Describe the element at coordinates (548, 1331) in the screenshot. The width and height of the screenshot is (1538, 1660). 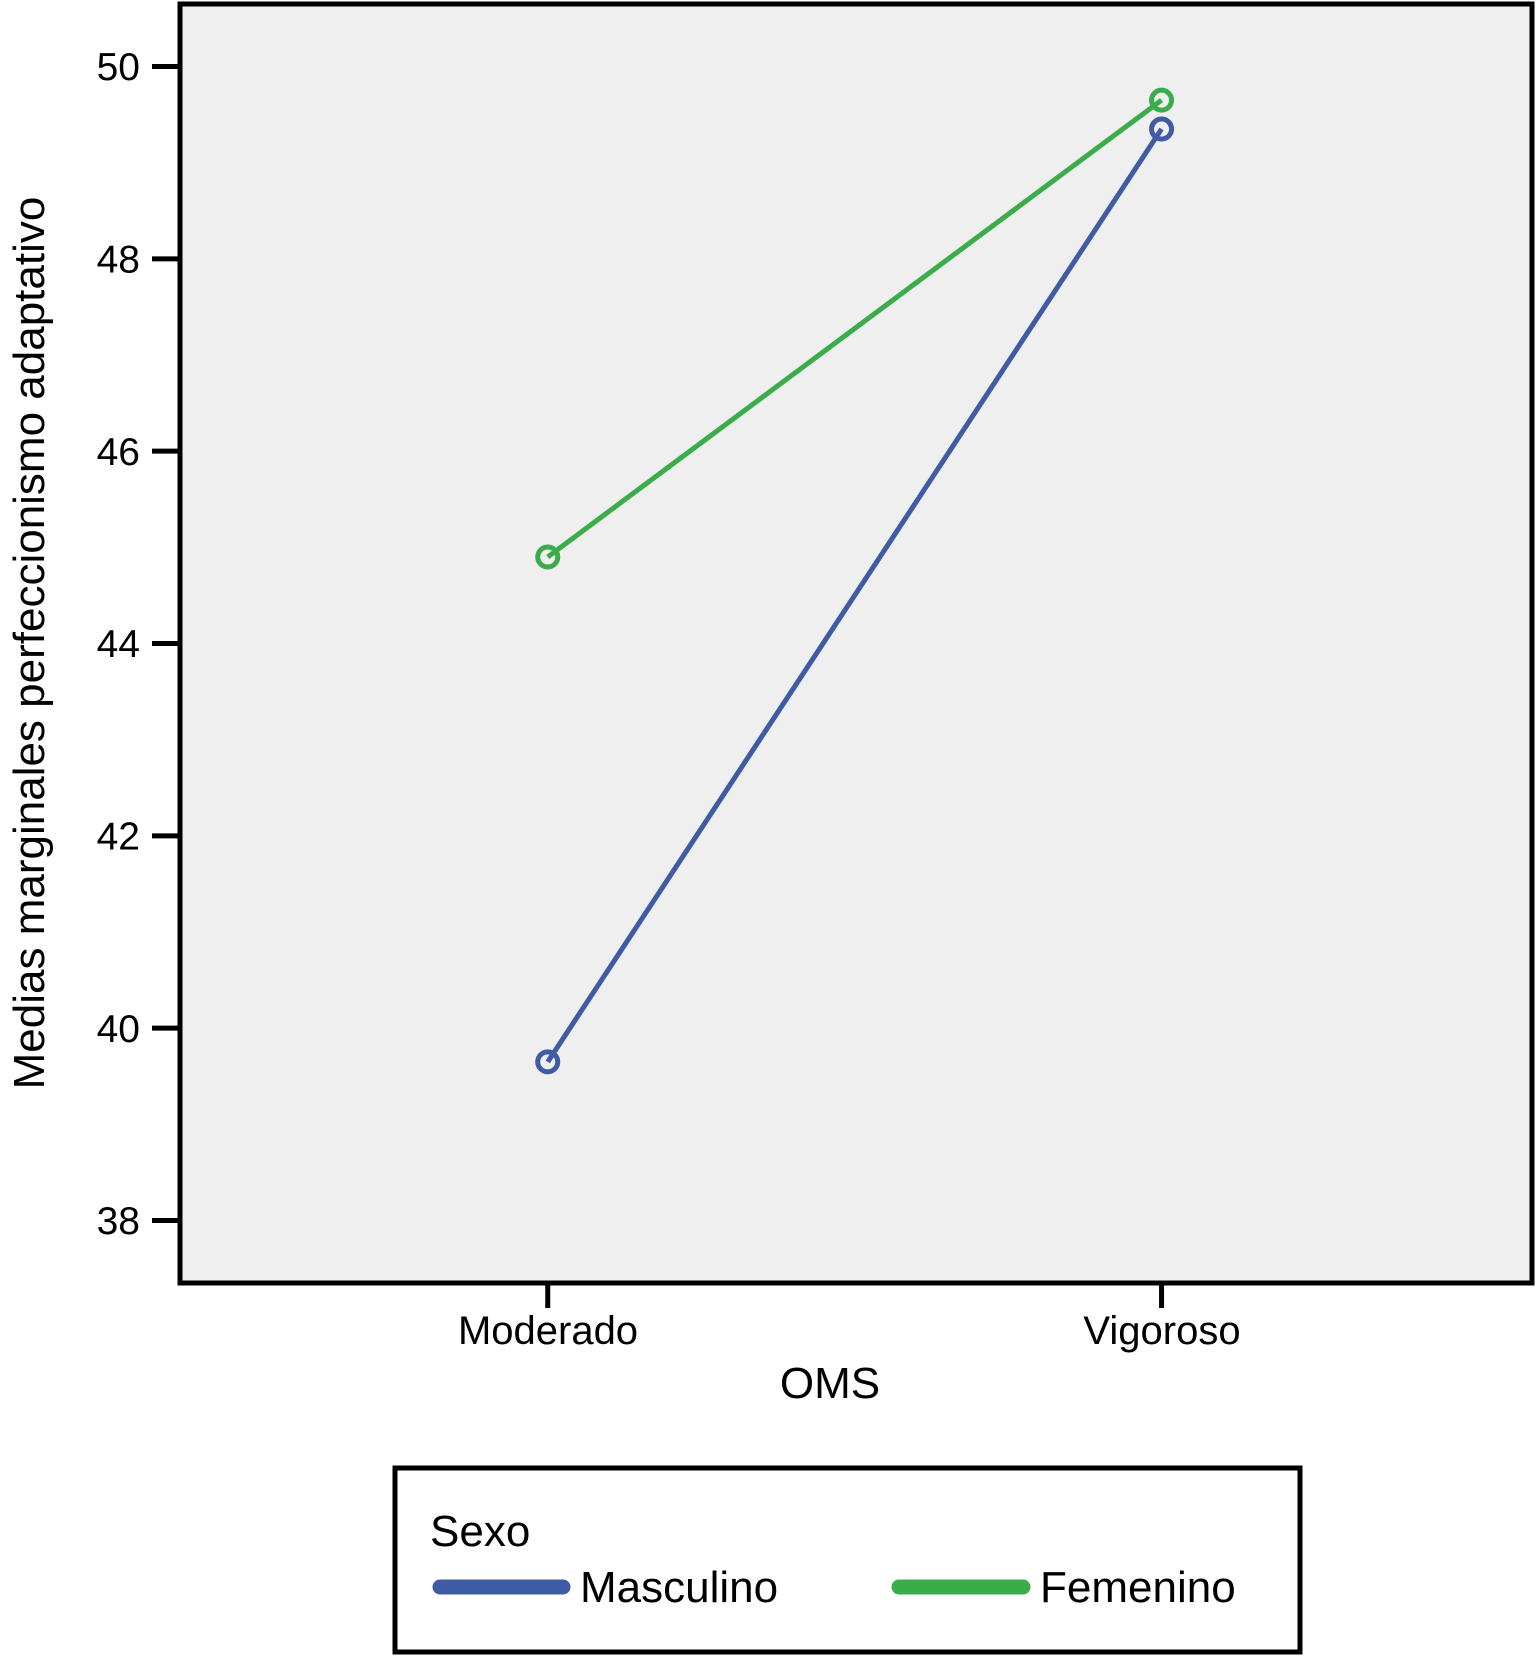
I see `x-category-label-moderado: Moderado` at that location.